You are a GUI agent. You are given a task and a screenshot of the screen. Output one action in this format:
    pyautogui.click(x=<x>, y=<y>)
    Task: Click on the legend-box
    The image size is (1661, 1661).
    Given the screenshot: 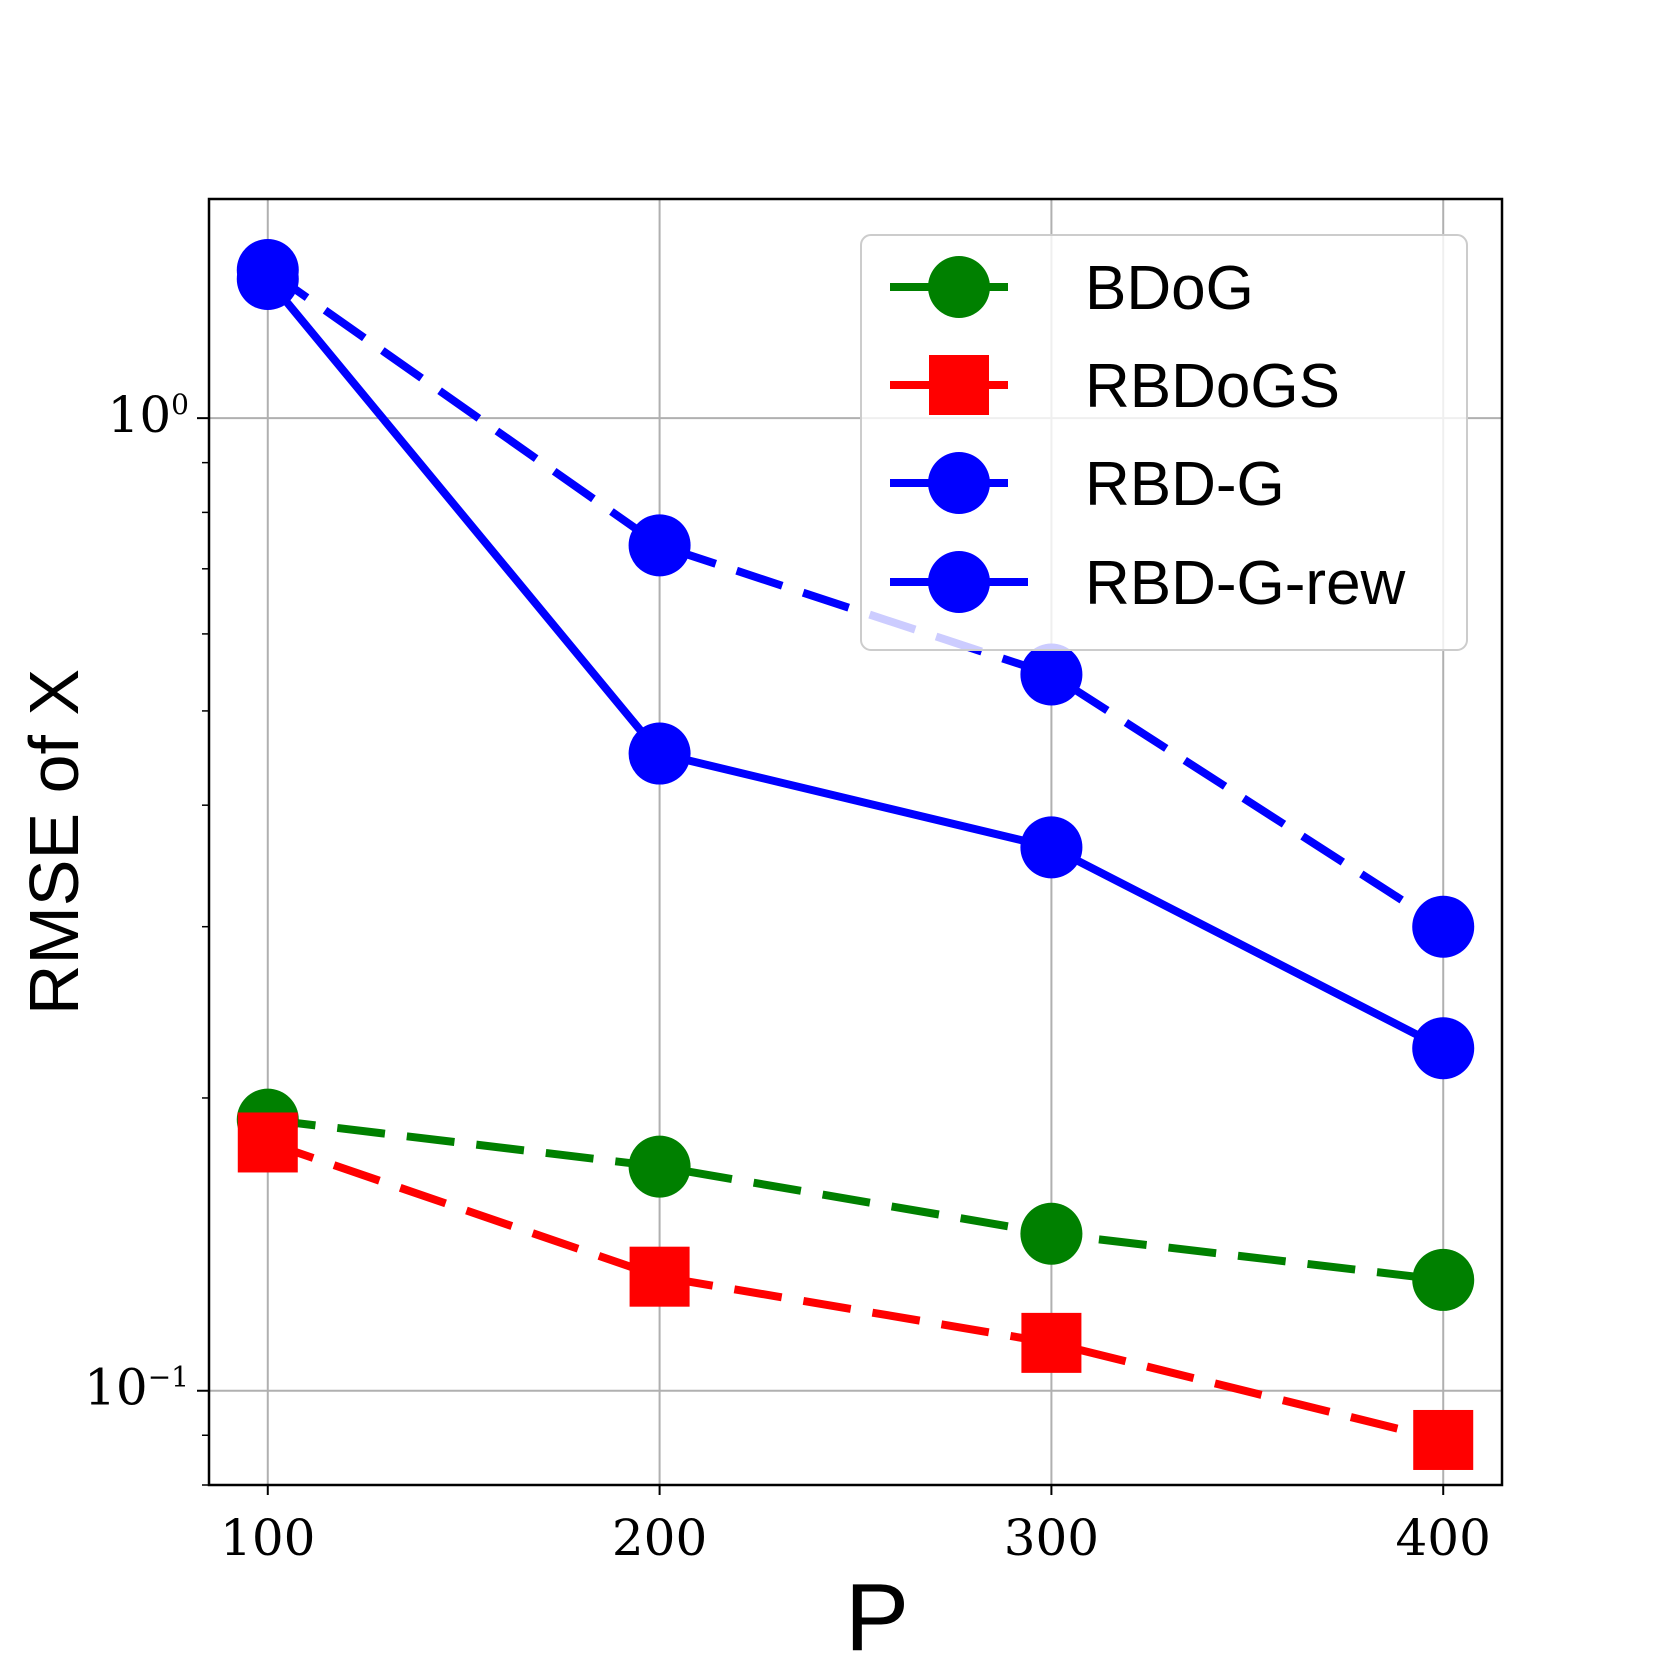 What is the action you would take?
    pyautogui.click(x=1164, y=442)
    